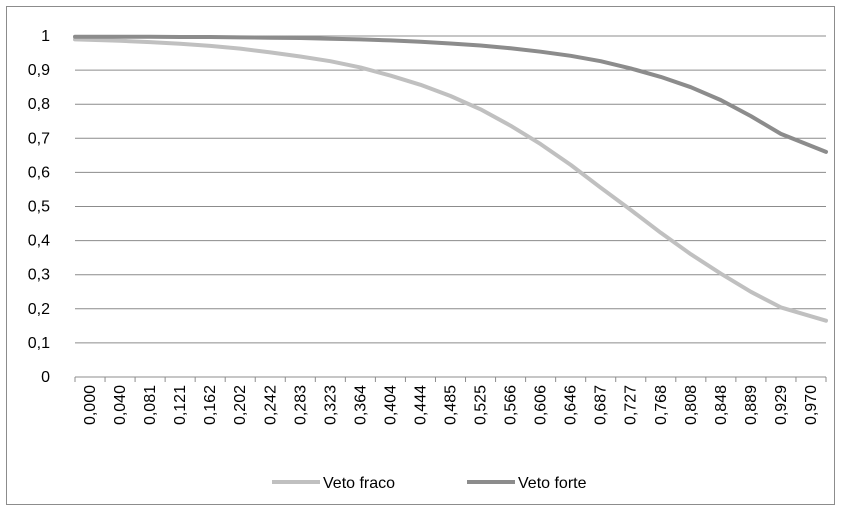  What do you see at coordinates (39, 172) in the screenshot?
I see `y-tick-label: 0,6` at bounding box center [39, 172].